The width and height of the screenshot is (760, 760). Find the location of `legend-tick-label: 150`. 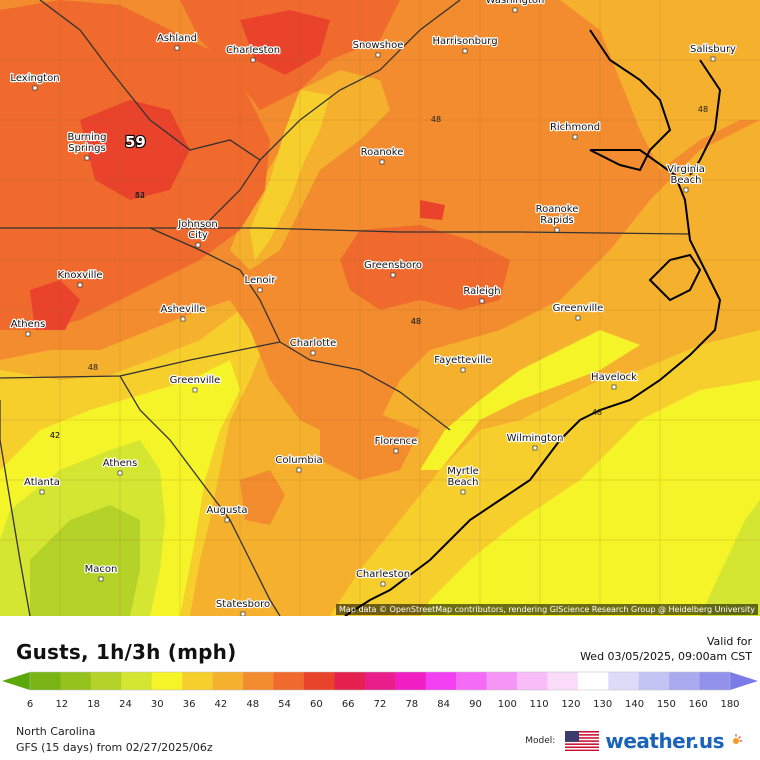

legend-tick-label: 150 is located at coordinates (666, 704).